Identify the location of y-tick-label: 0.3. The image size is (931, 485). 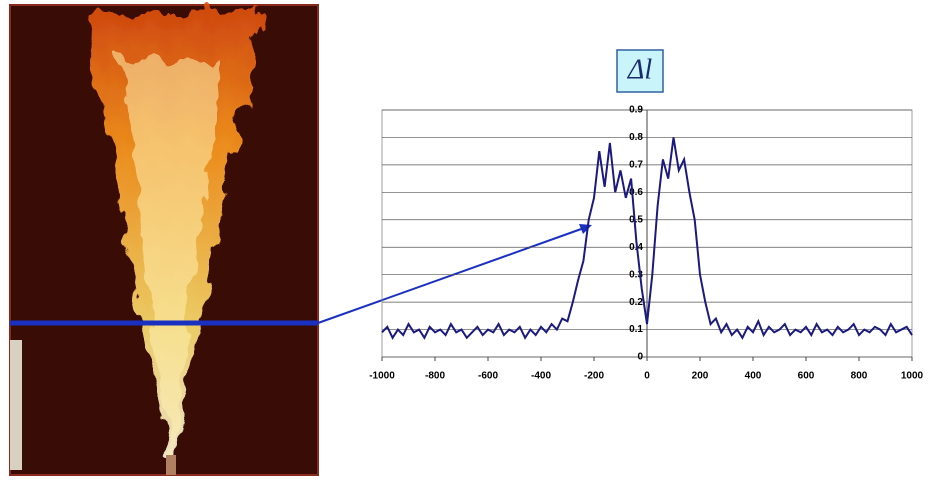
(636, 274).